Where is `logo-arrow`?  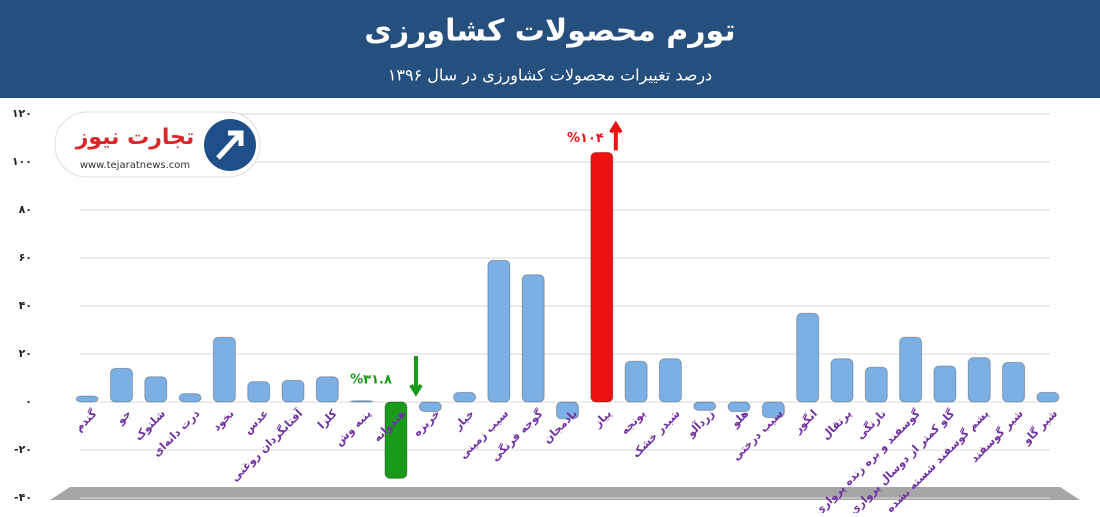 logo-arrow is located at coordinates (230, 145).